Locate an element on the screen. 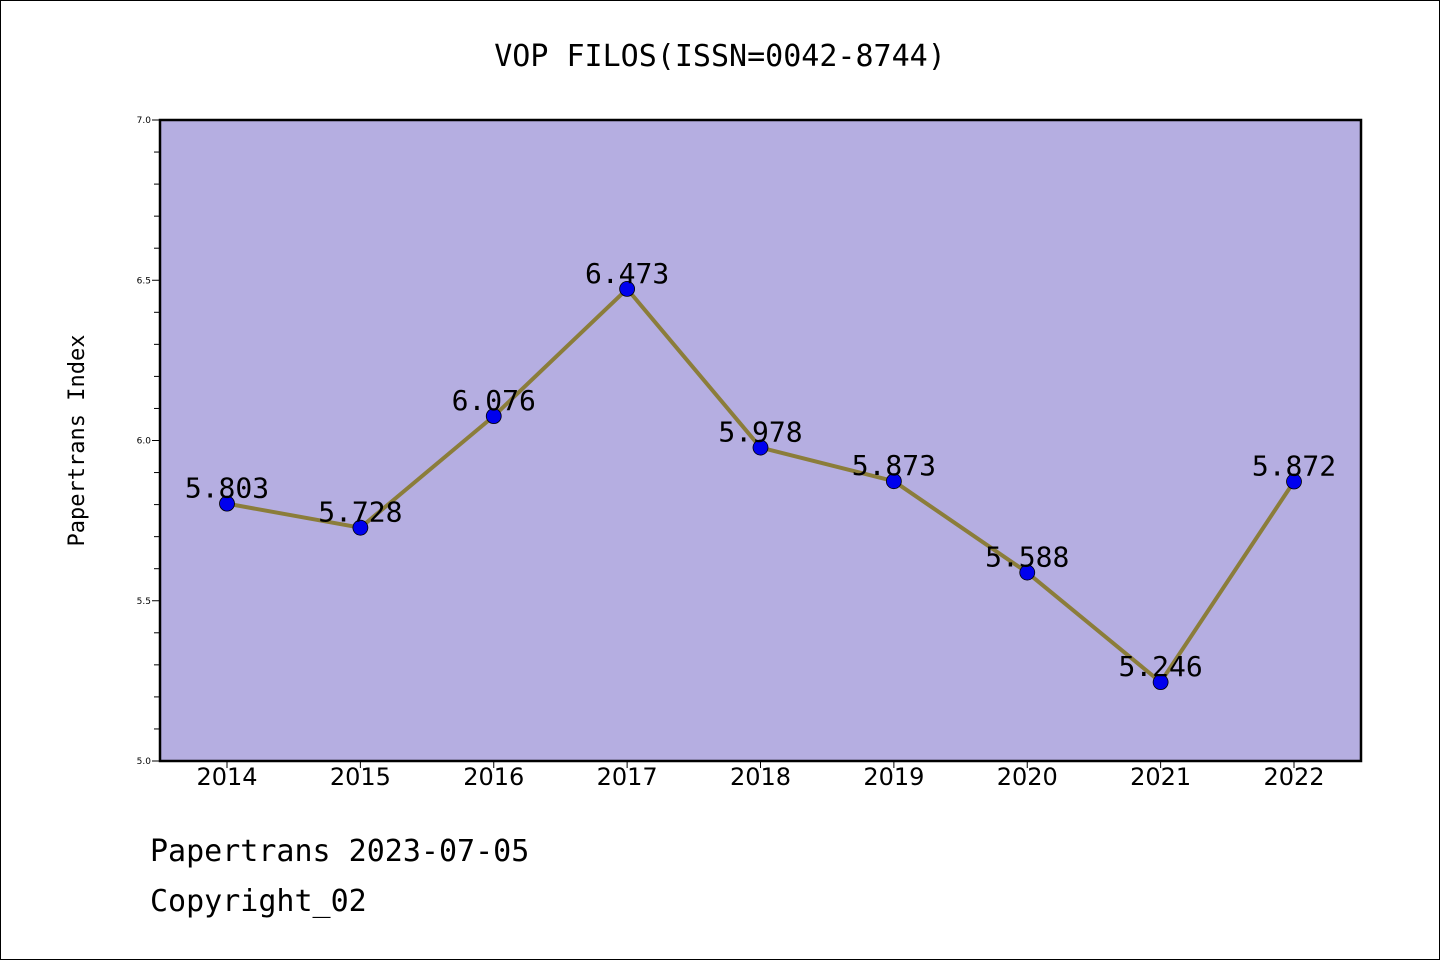 Image resolution: width=1440 pixels, height=960 pixels. y-axis-label: Papertrans Index is located at coordinates (77, 441).